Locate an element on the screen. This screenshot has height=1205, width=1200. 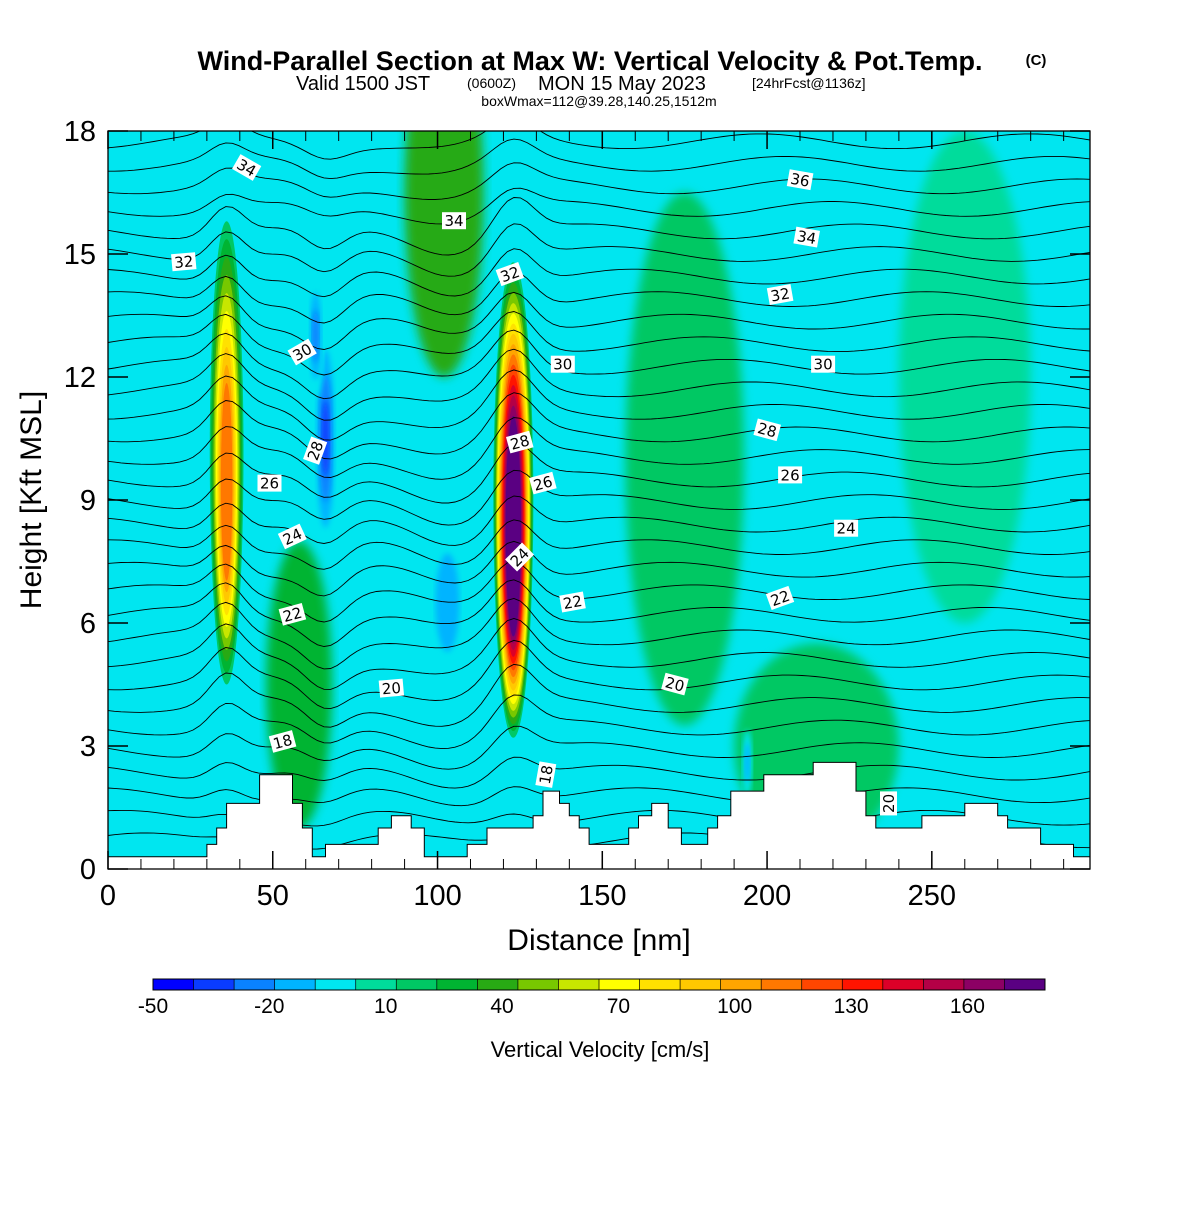
y-tick-label: 6 is located at coordinates (88, 624).